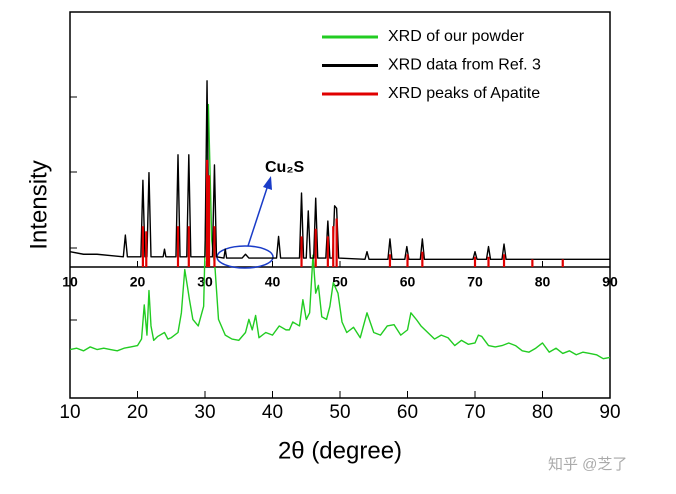 The height and width of the screenshot is (494, 676). Describe the element at coordinates (587, 464) in the screenshot. I see `watermark: 知乎 @芝了` at that location.